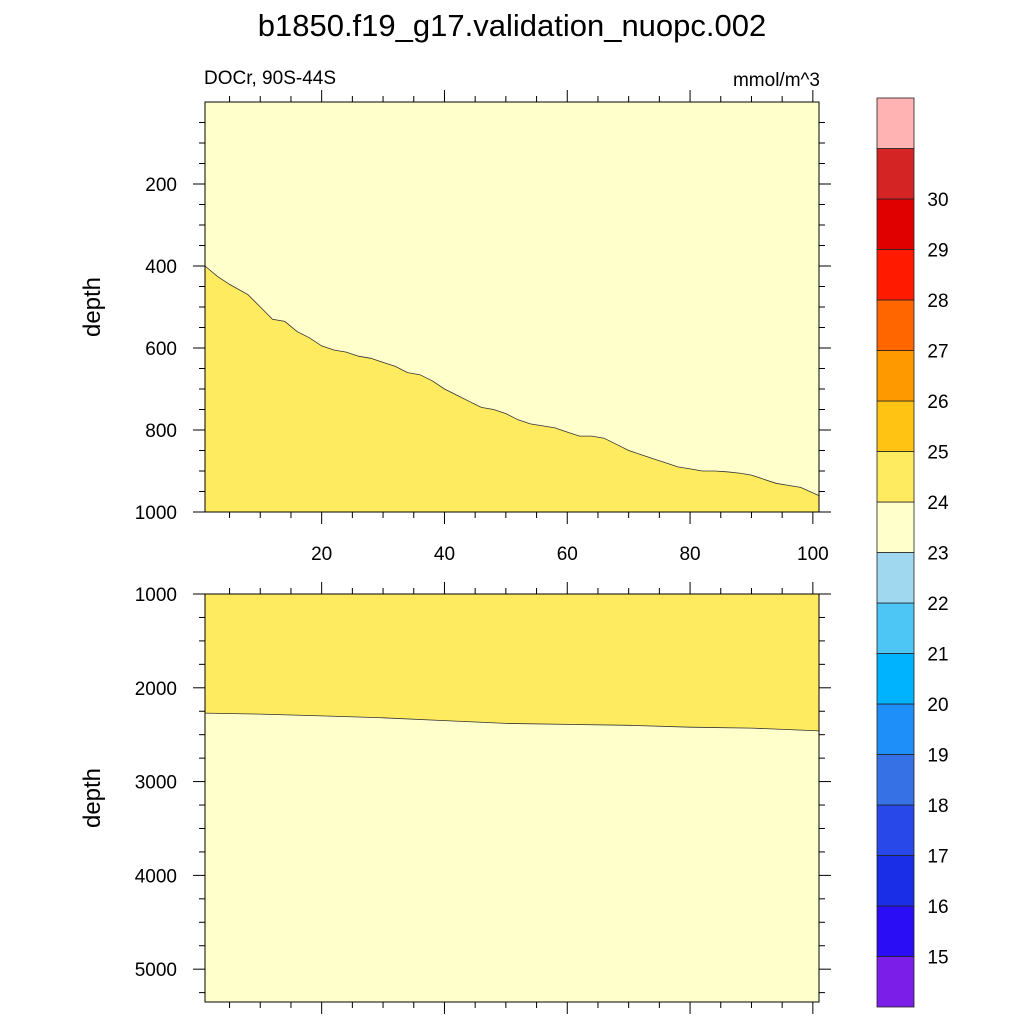  Describe the element at coordinates (937, 200) in the screenshot. I see `colorbar-label: 30` at that location.